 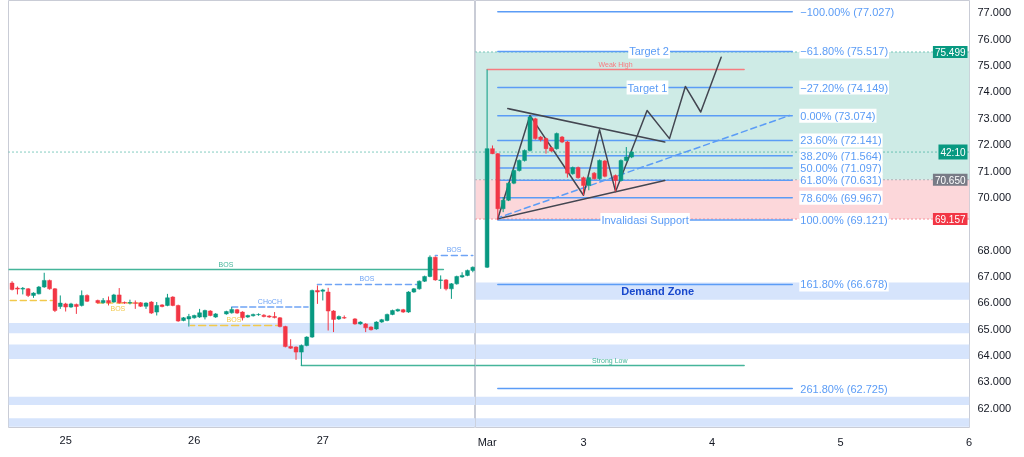 I want to click on annotation: Target 1, so click(x=647, y=87).